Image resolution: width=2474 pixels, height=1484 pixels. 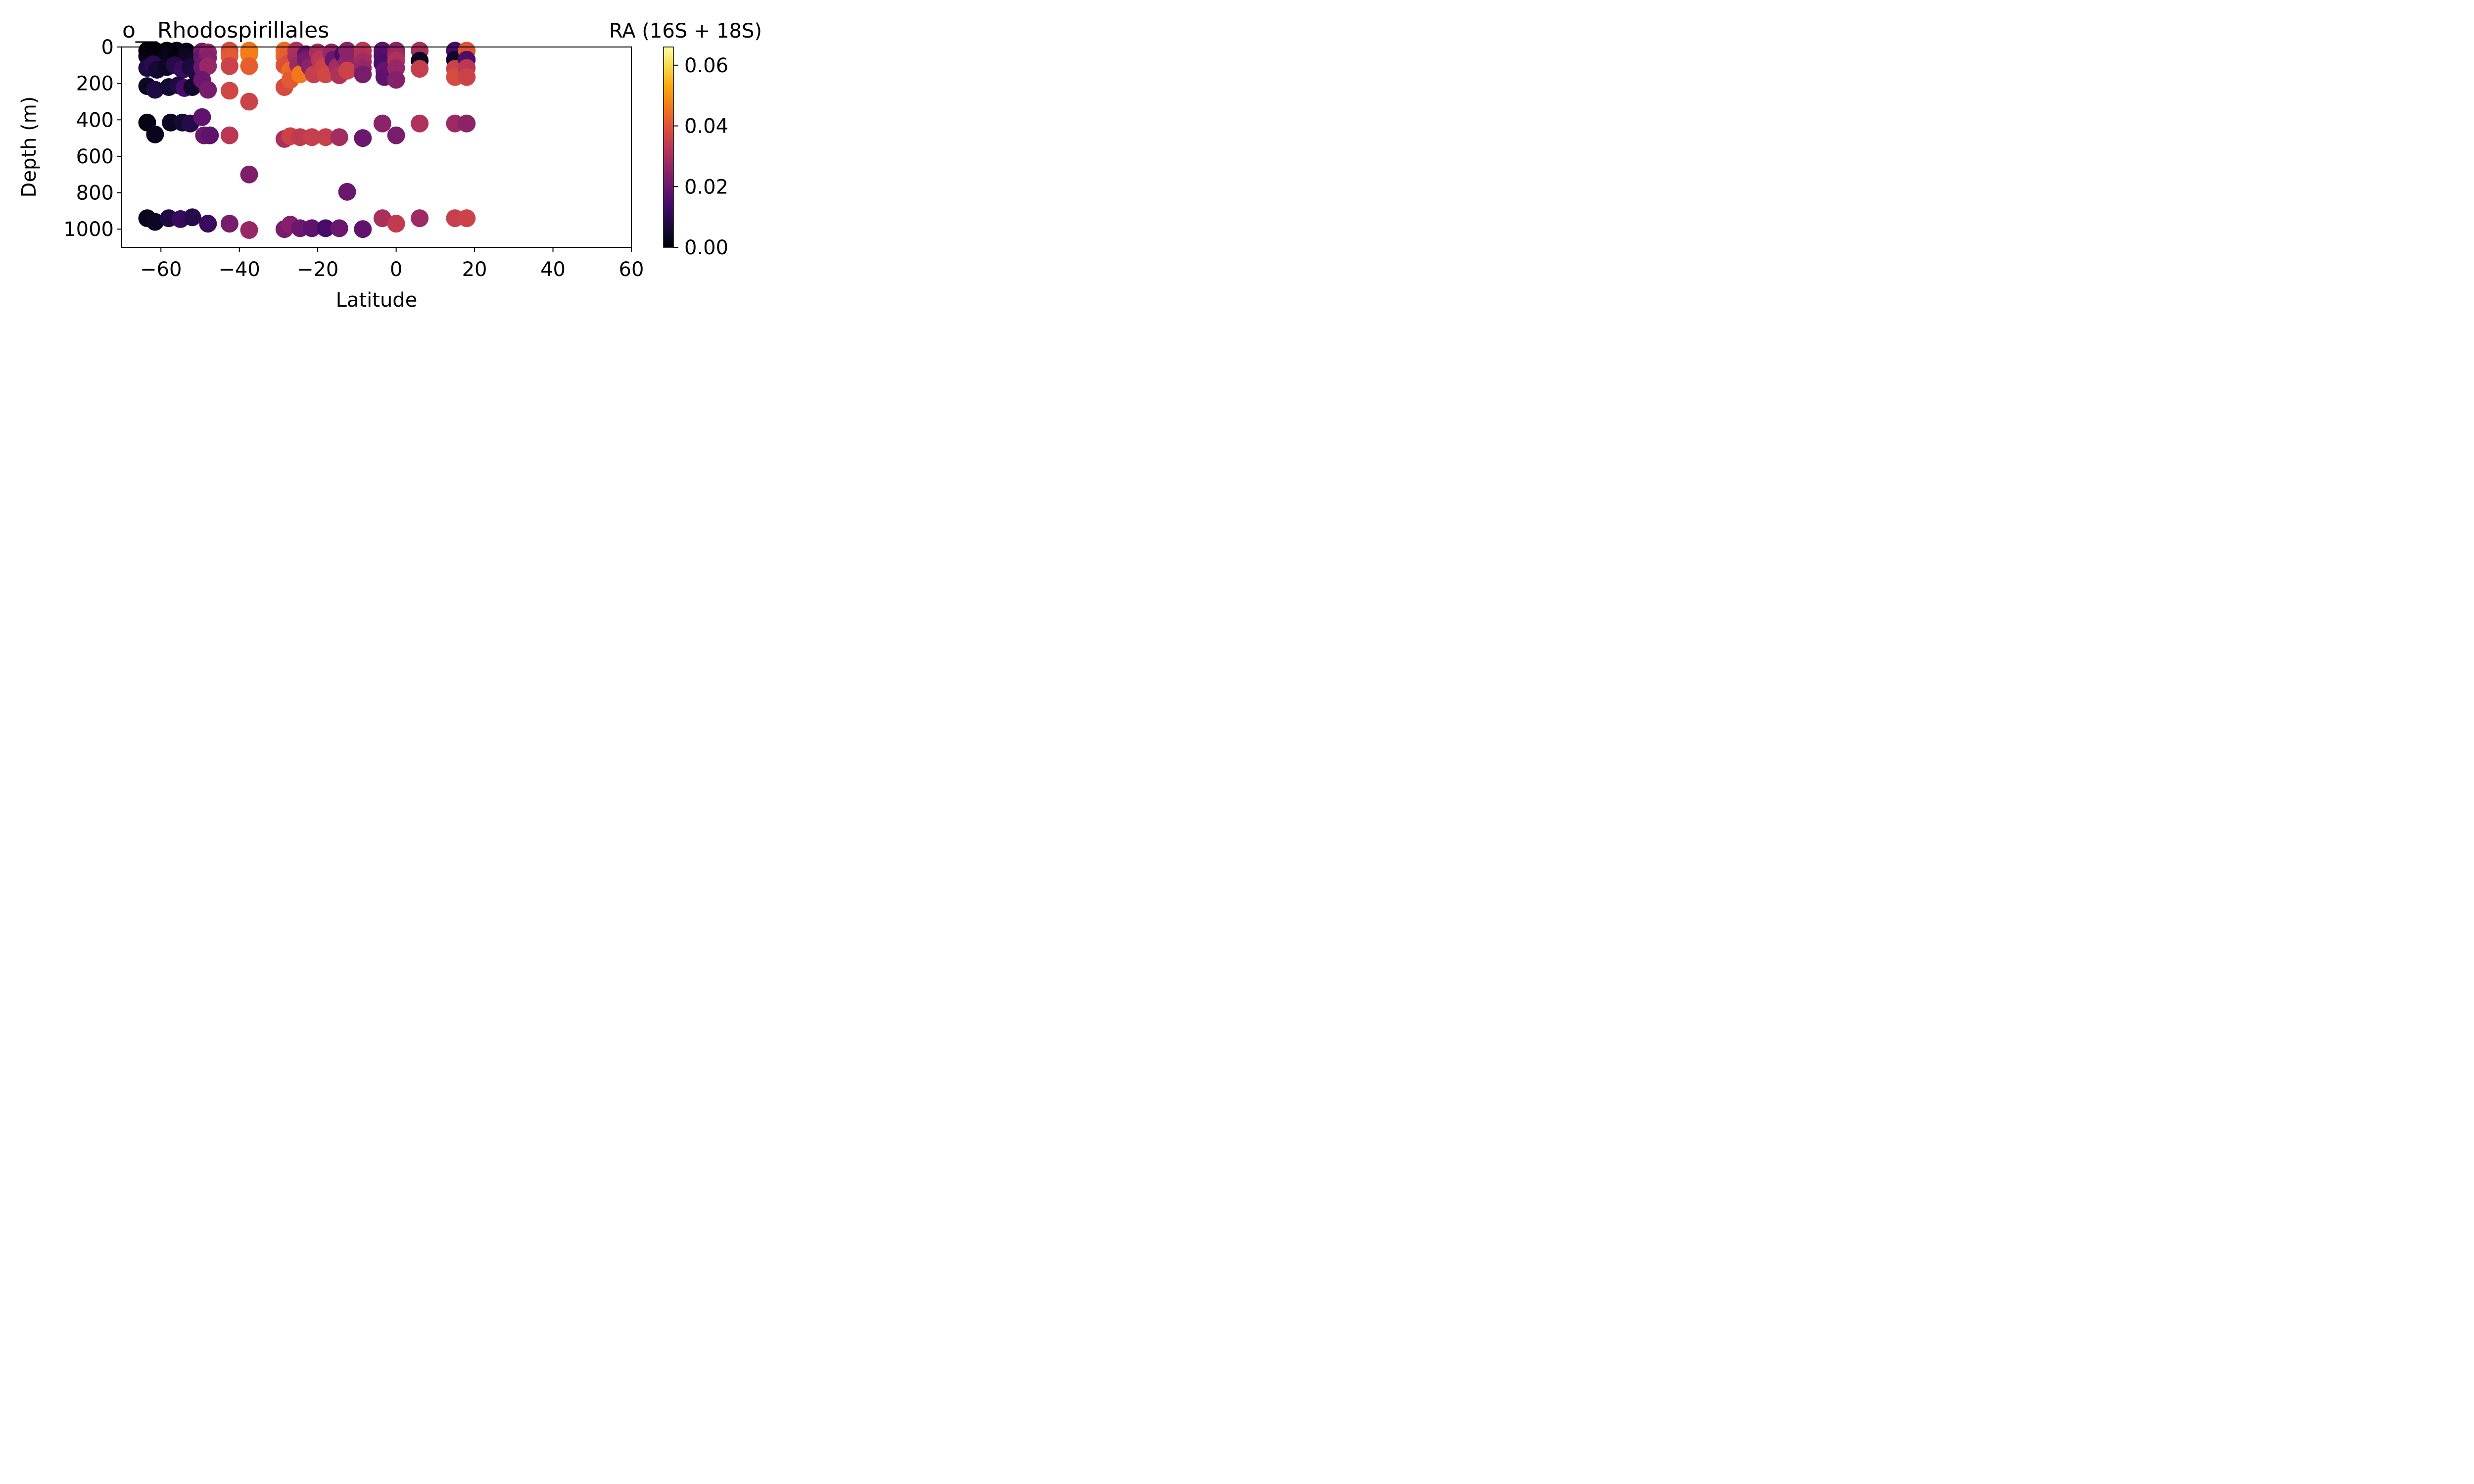 What do you see at coordinates (706, 247) in the screenshot?
I see `colorbar-tick-label: 0.00` at bounding box center [706, 247].